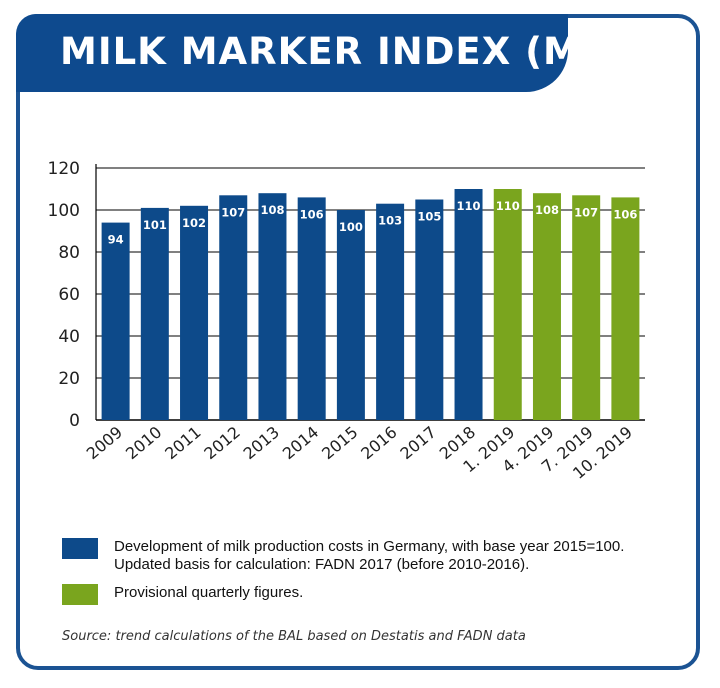 This screenshot has width=720, height=688. I want to click on y-tick-label: 80, so click(69, 253).